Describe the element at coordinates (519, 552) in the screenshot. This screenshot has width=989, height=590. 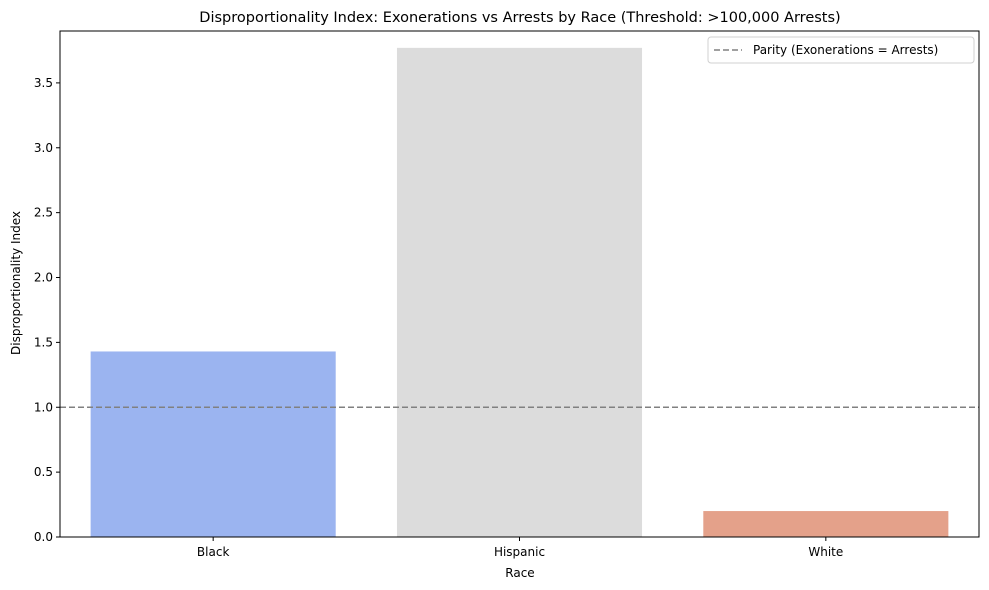
I see `x-tick-label: Hispanic` at that location.